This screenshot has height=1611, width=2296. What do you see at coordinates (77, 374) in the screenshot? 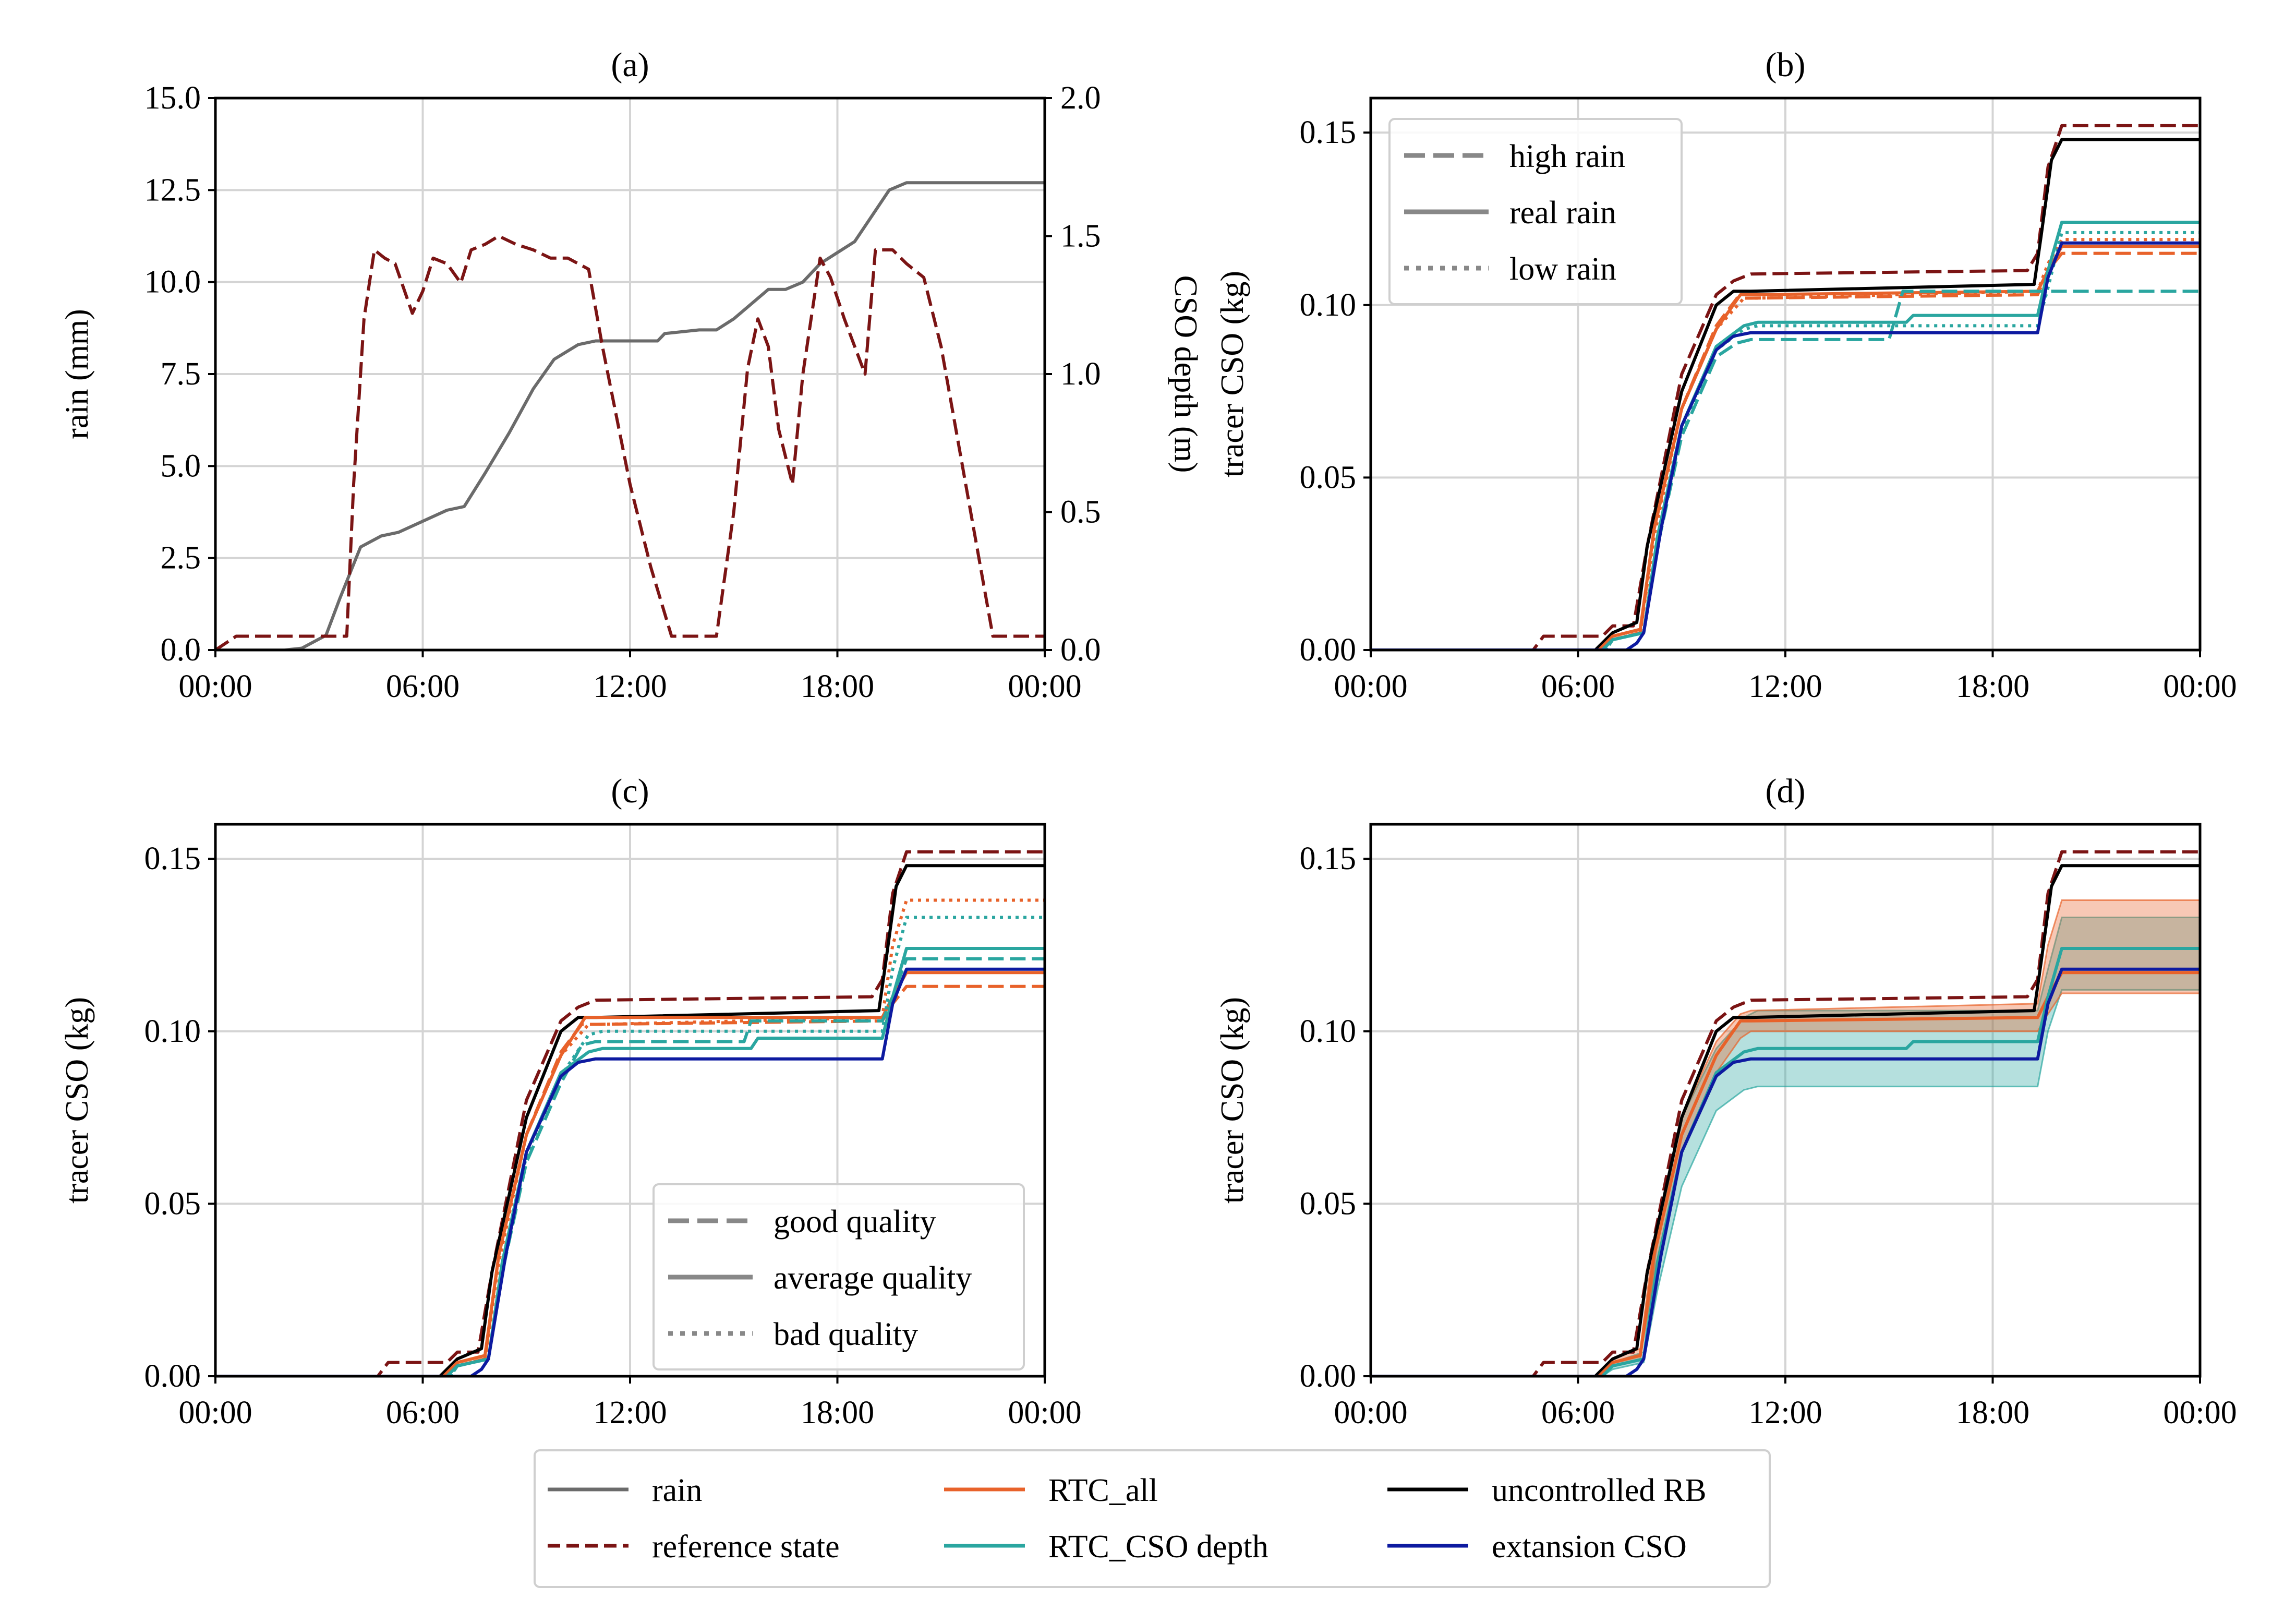
I see `y-axis-label: rain (mm)` at bounding box center [77, 374].